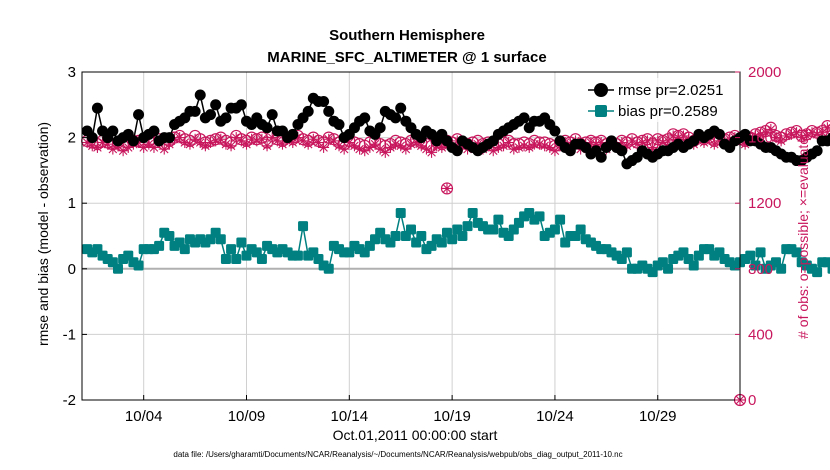 Image resolution: width=830 pixels, height=470 pixels. I want to click on outlier-point, so click(447, 188).